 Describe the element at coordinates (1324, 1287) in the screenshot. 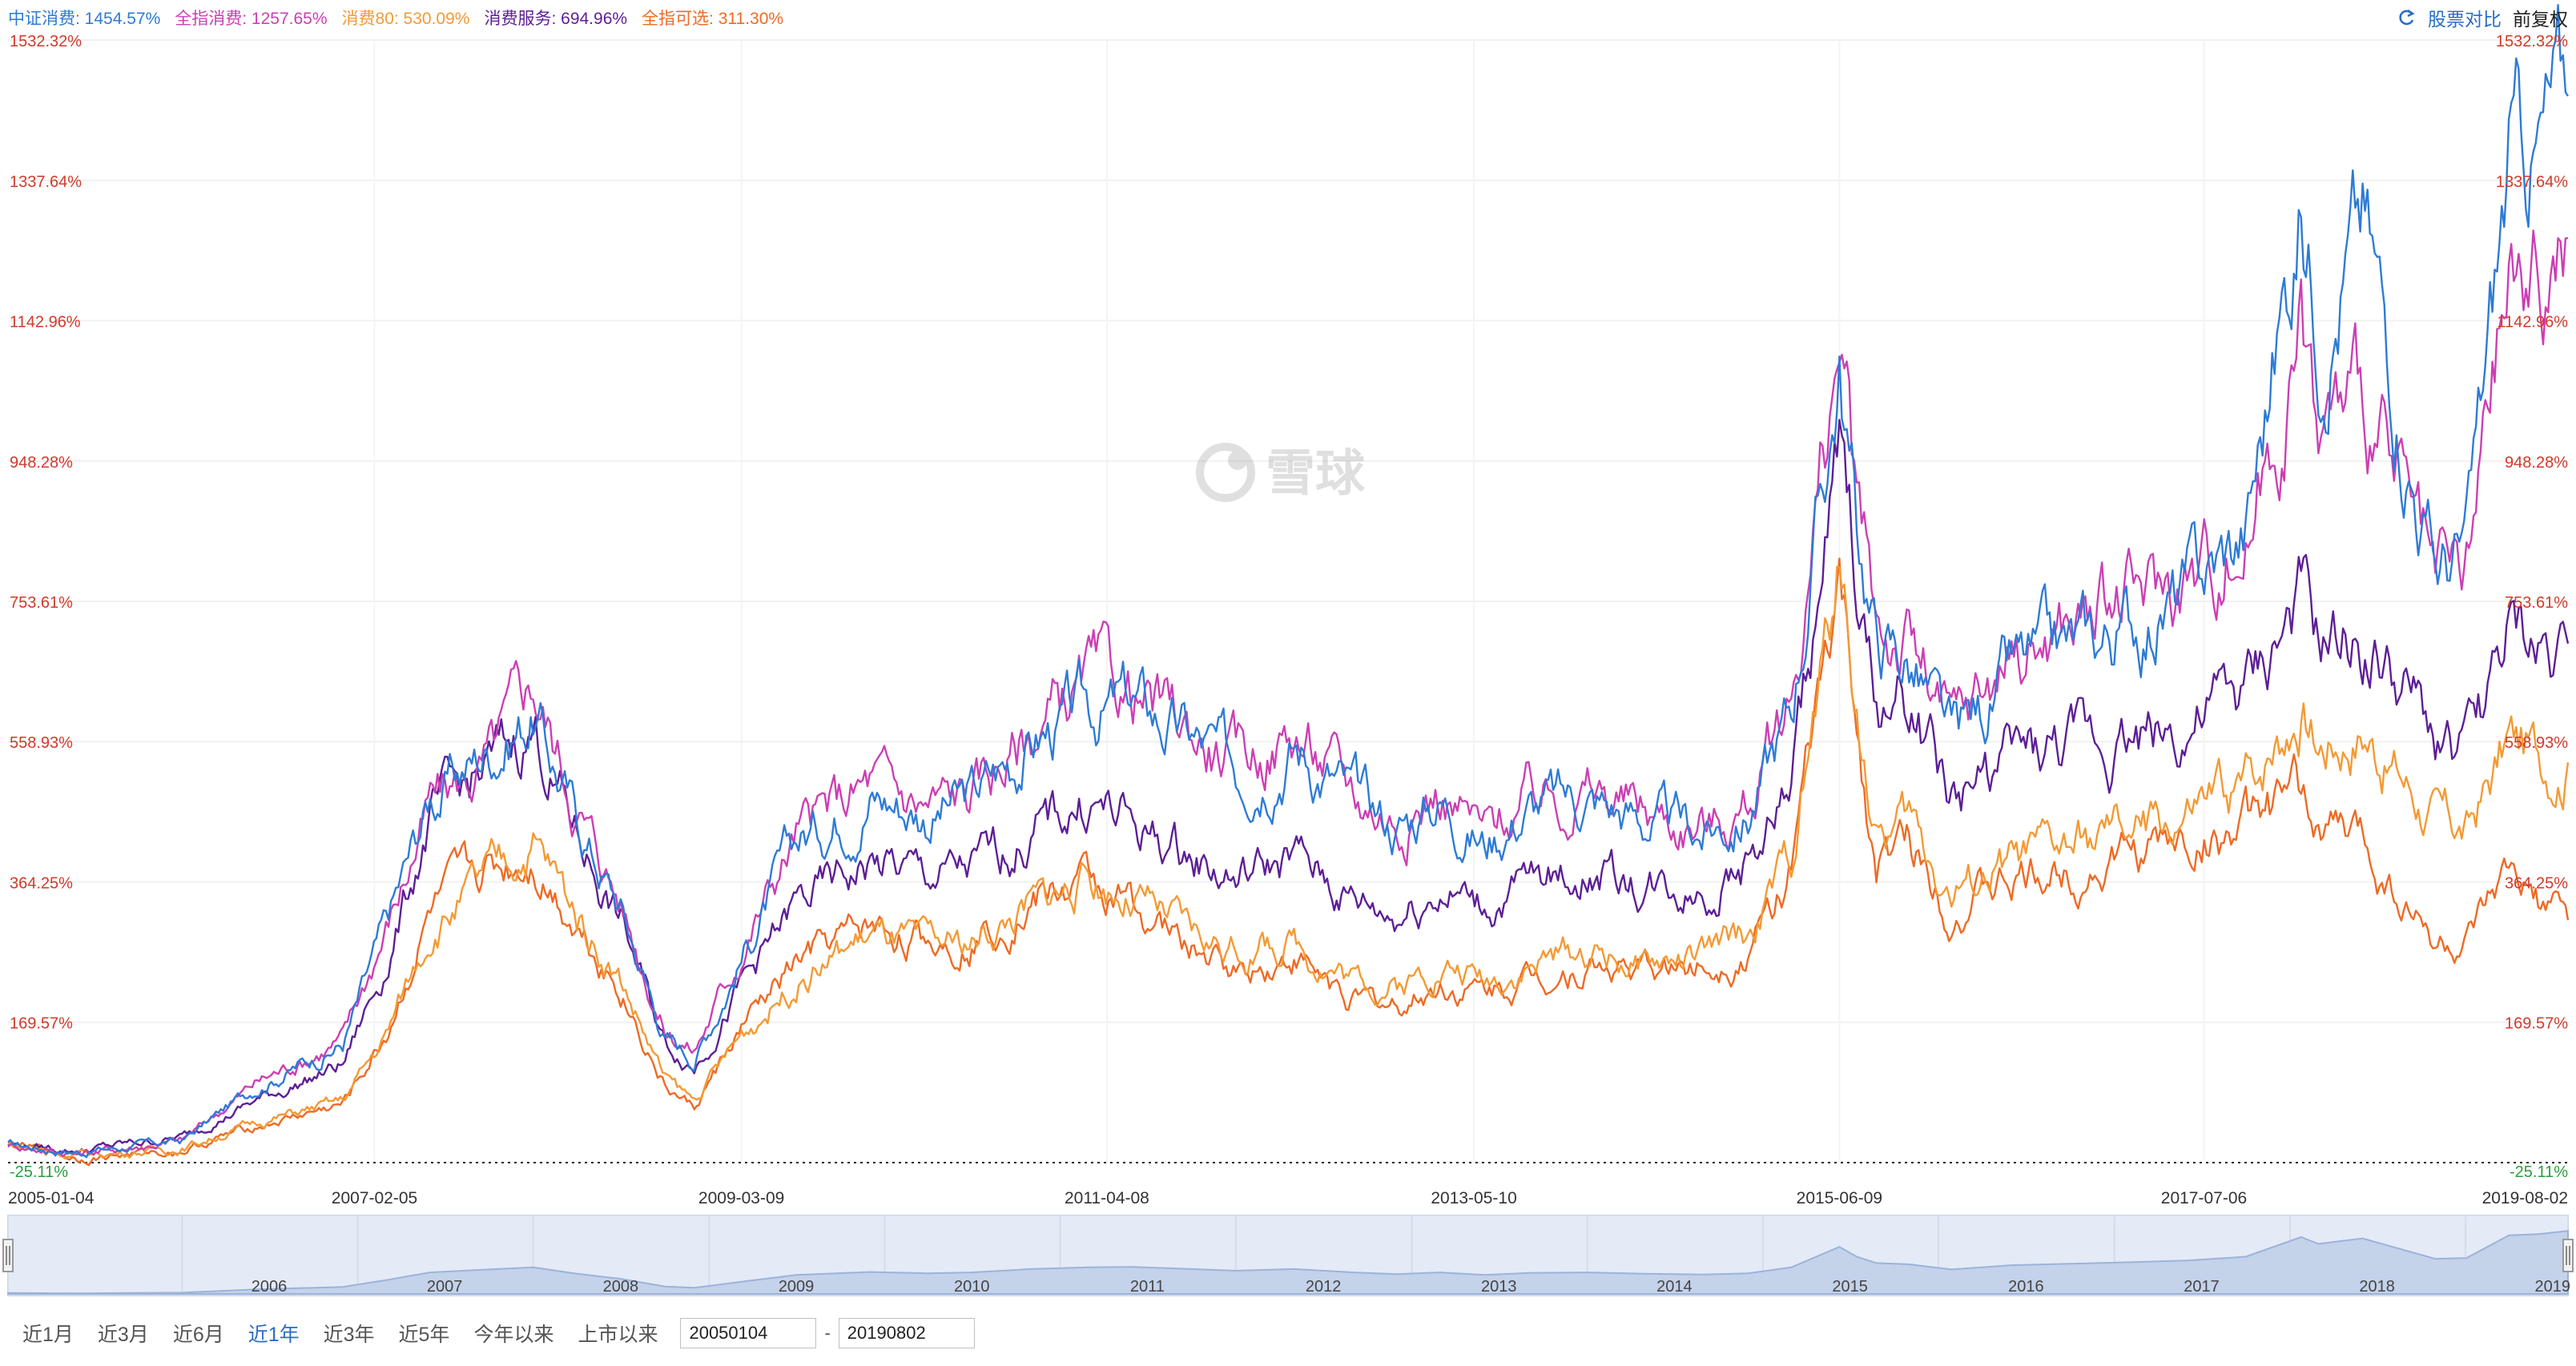

I see `navigator-year-label: 2012` at that location.